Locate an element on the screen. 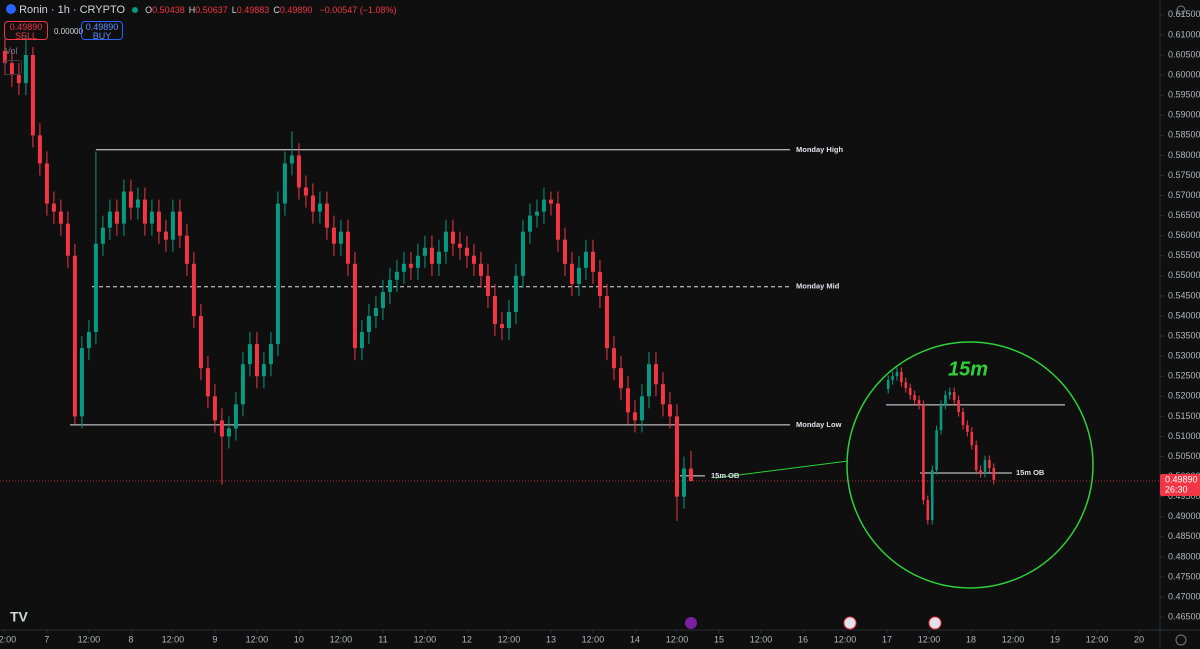 The width and height of the screenshot is (1200, 649). y-tick-label: 0.61000 is located at coordinates (1184, 34).